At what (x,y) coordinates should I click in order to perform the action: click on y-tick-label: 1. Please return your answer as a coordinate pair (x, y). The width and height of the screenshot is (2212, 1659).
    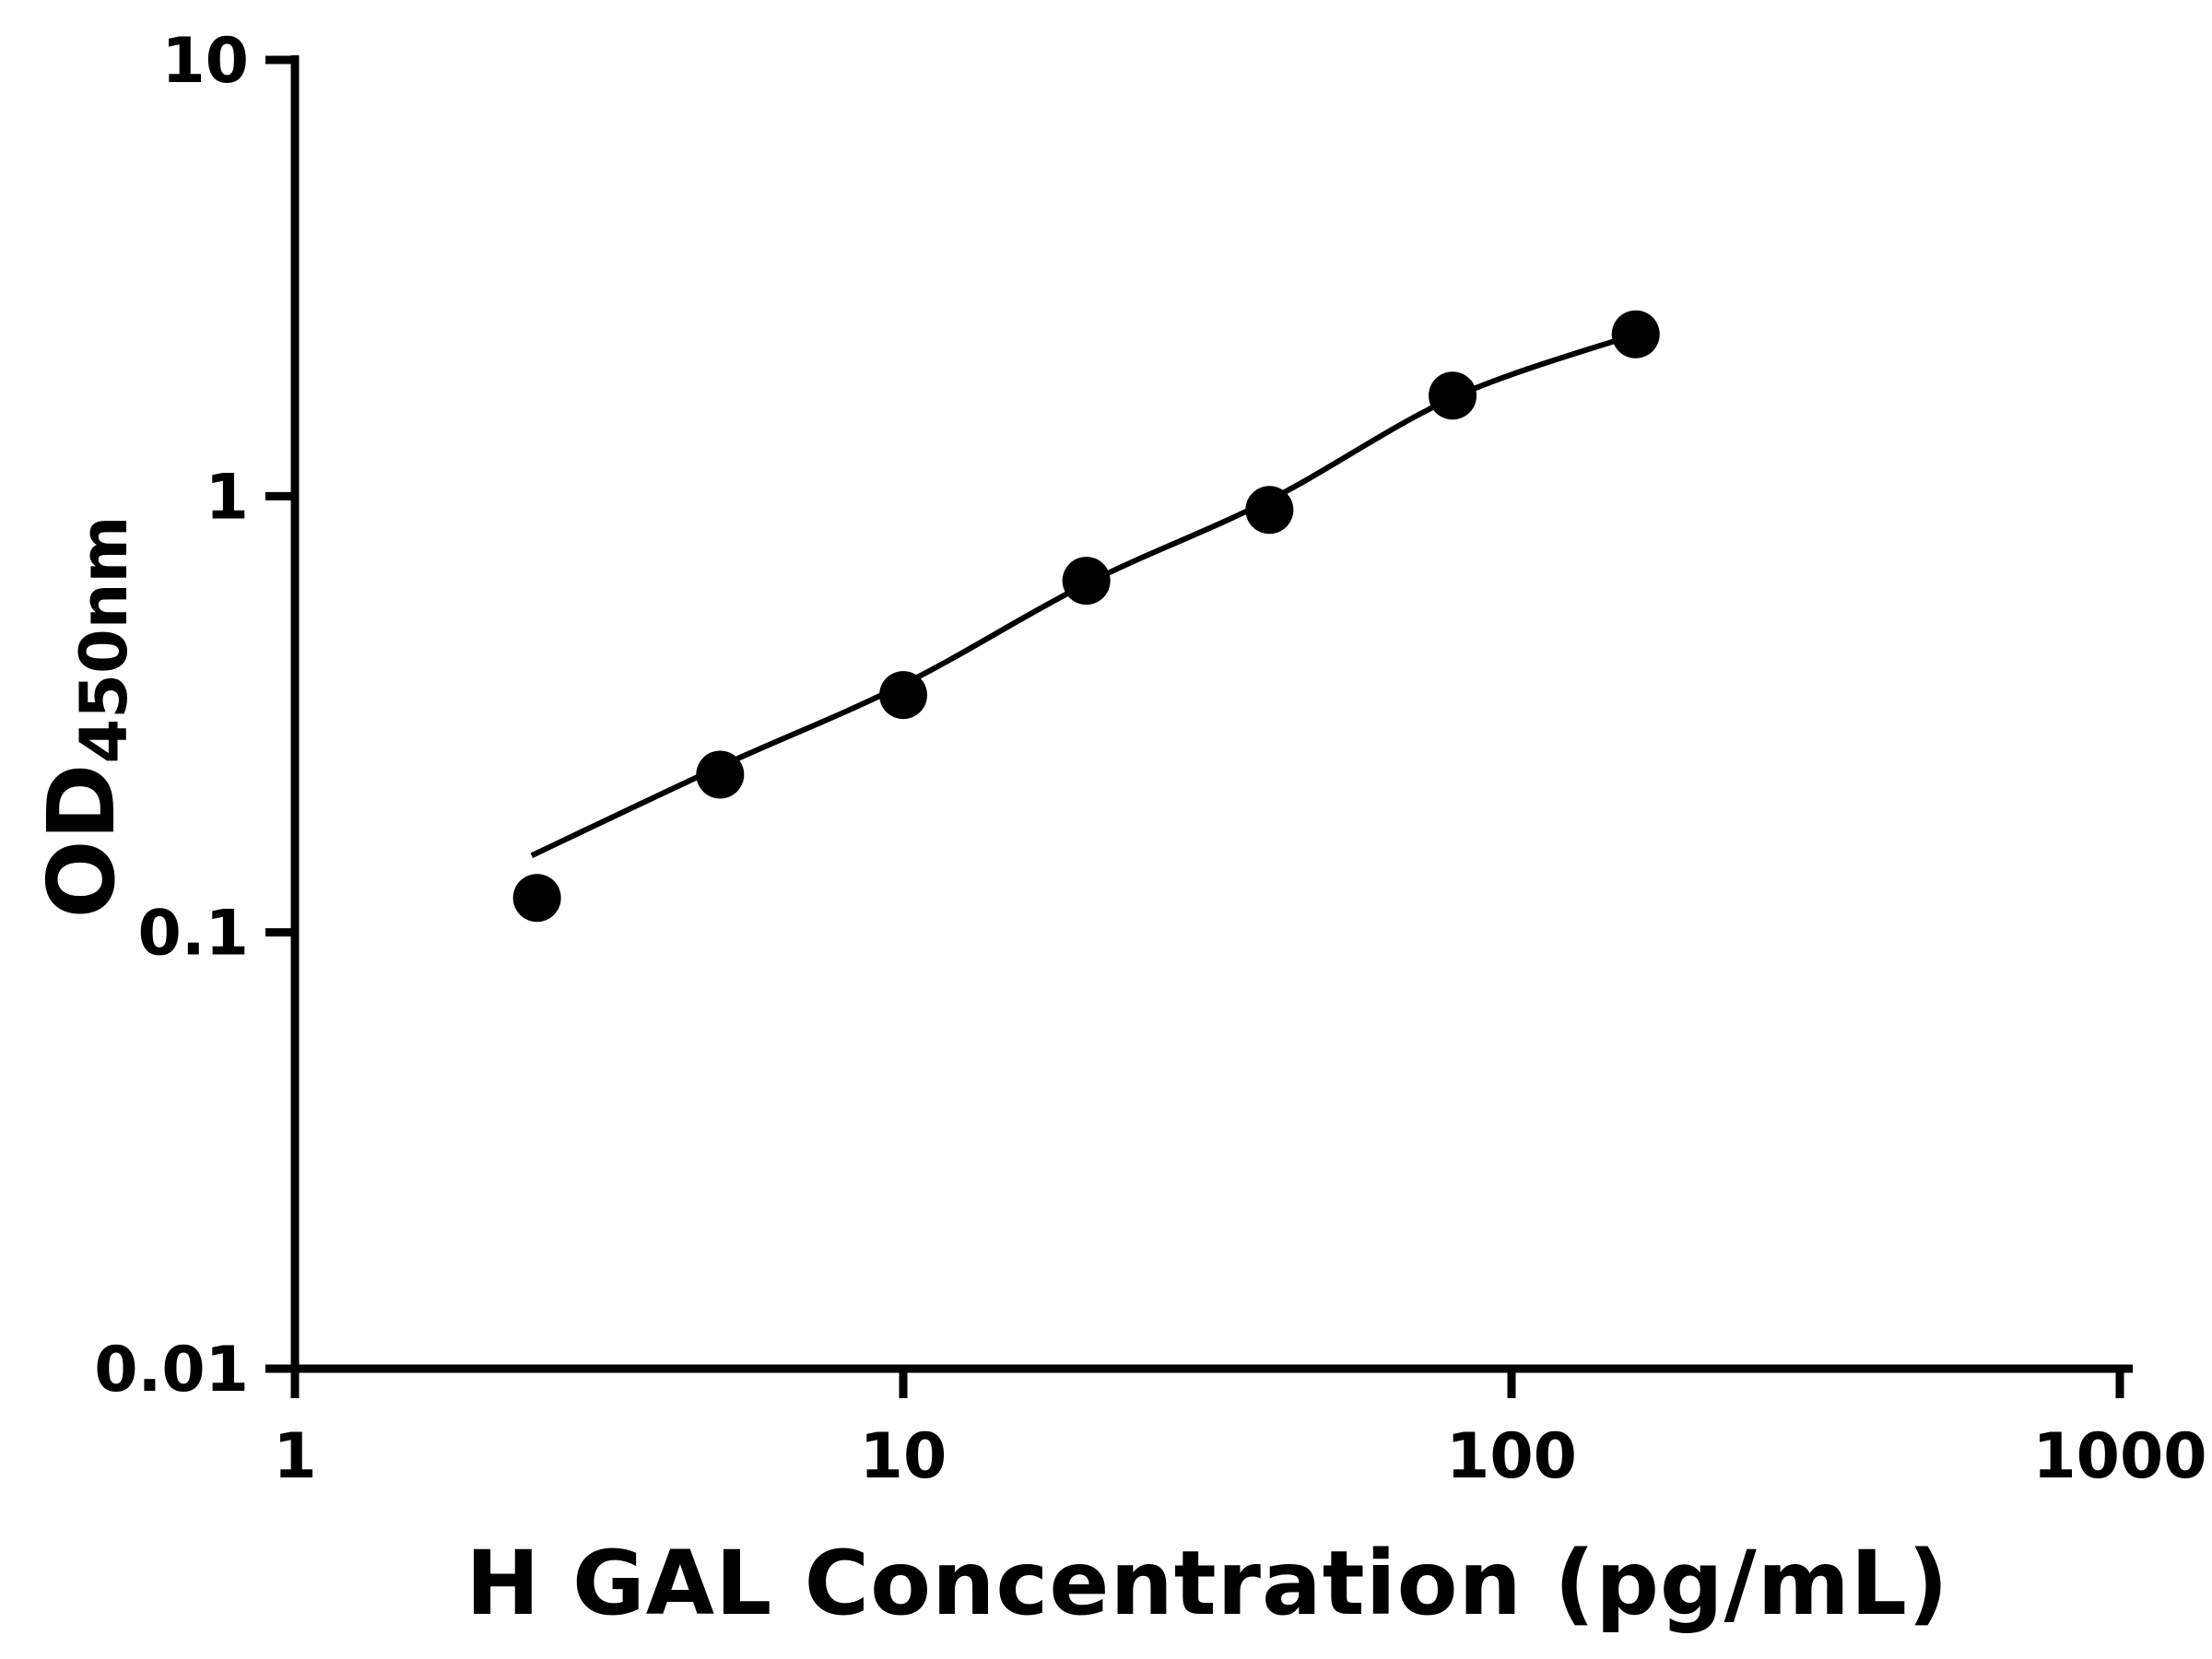
    Looking at the image, I should click on (227, 497).